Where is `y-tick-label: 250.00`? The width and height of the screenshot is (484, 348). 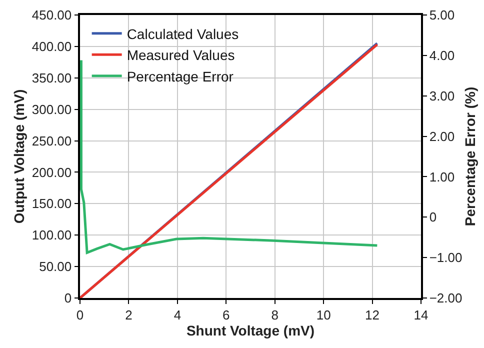
y-tick-label: 250.00 is located at coordinates (52, 140).